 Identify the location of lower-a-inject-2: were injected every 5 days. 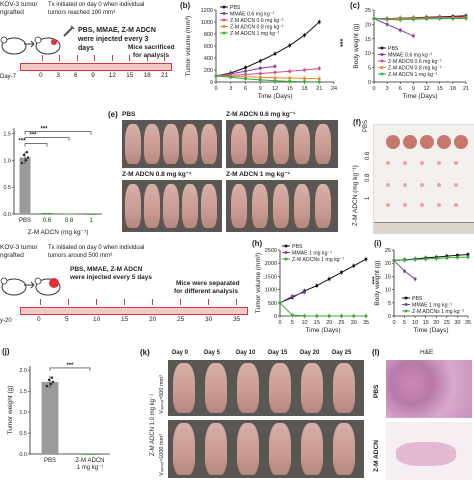
(111, 277).